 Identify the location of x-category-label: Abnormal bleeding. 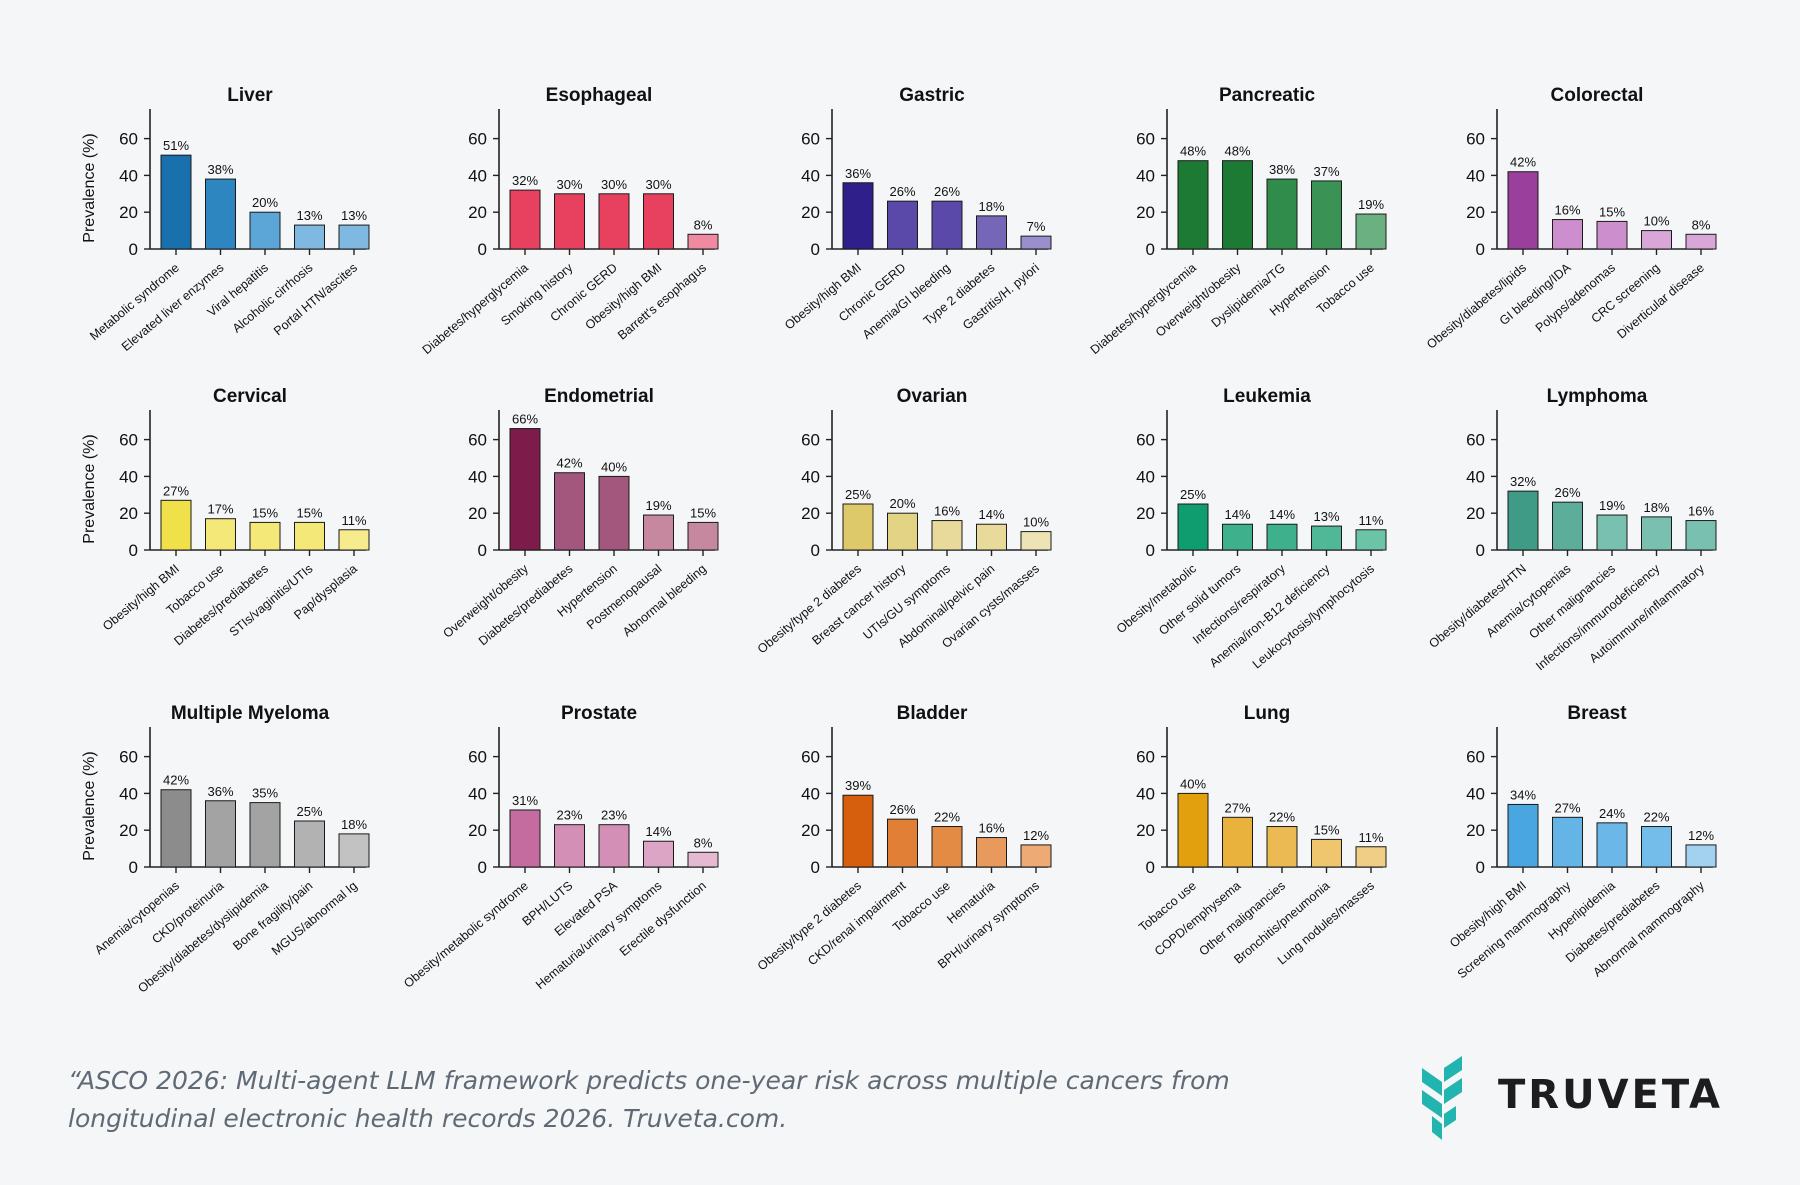
(664, 601).